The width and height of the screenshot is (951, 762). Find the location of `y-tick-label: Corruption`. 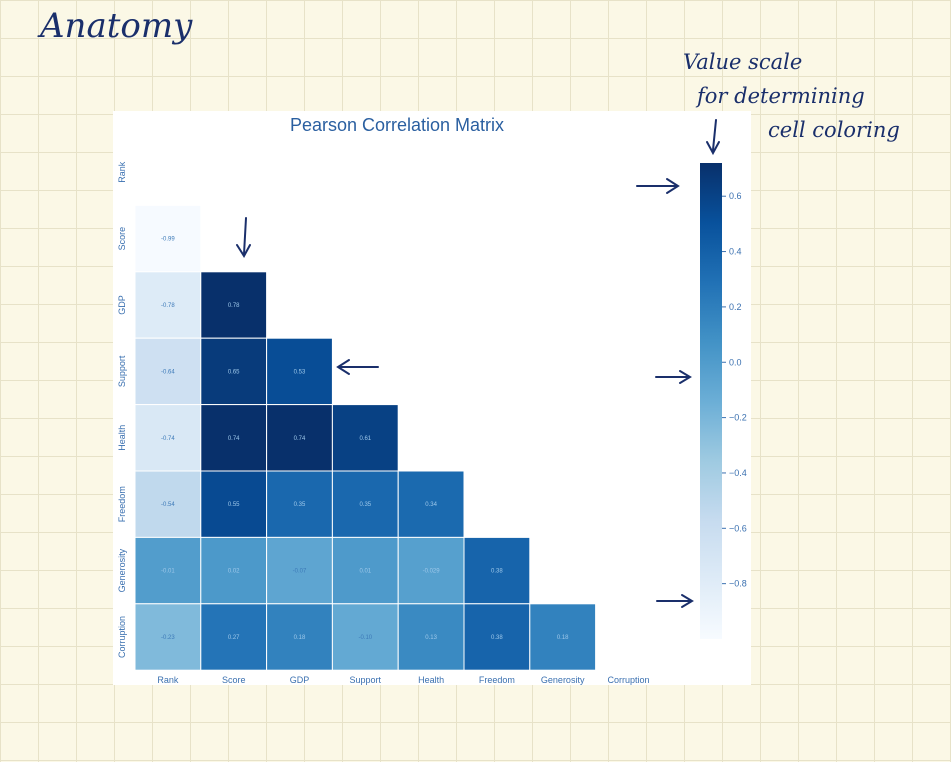

y-tick-label: Corruption is located at coordinates (122, 637).